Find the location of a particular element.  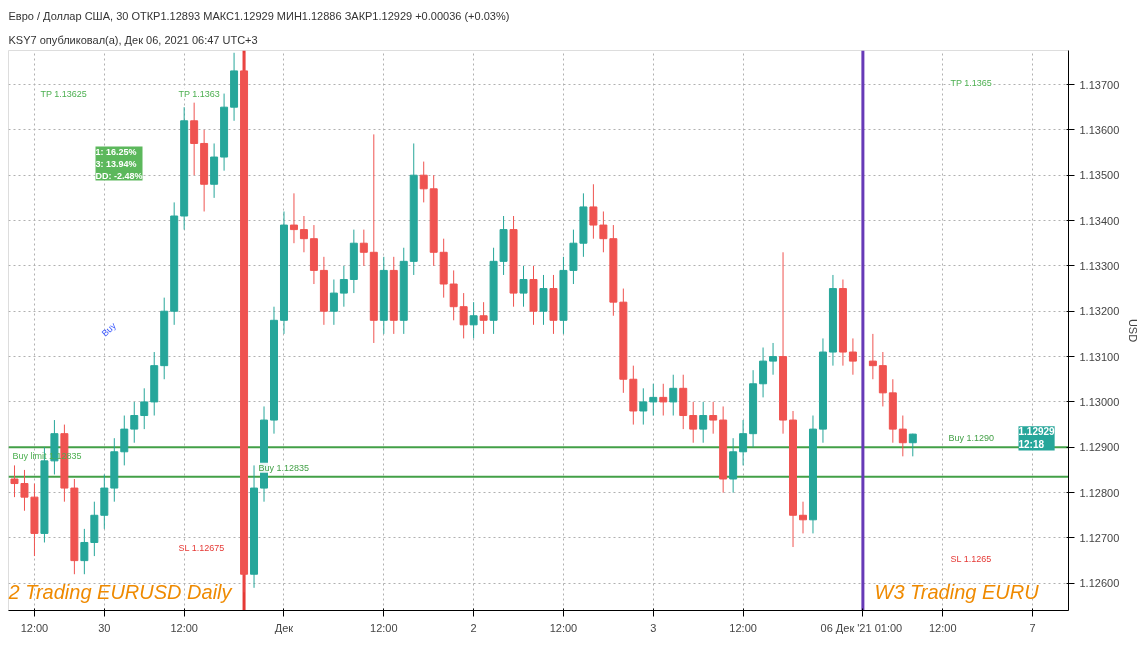

y-tick-label: 1.13200 is located at coordinates (1099, 311).